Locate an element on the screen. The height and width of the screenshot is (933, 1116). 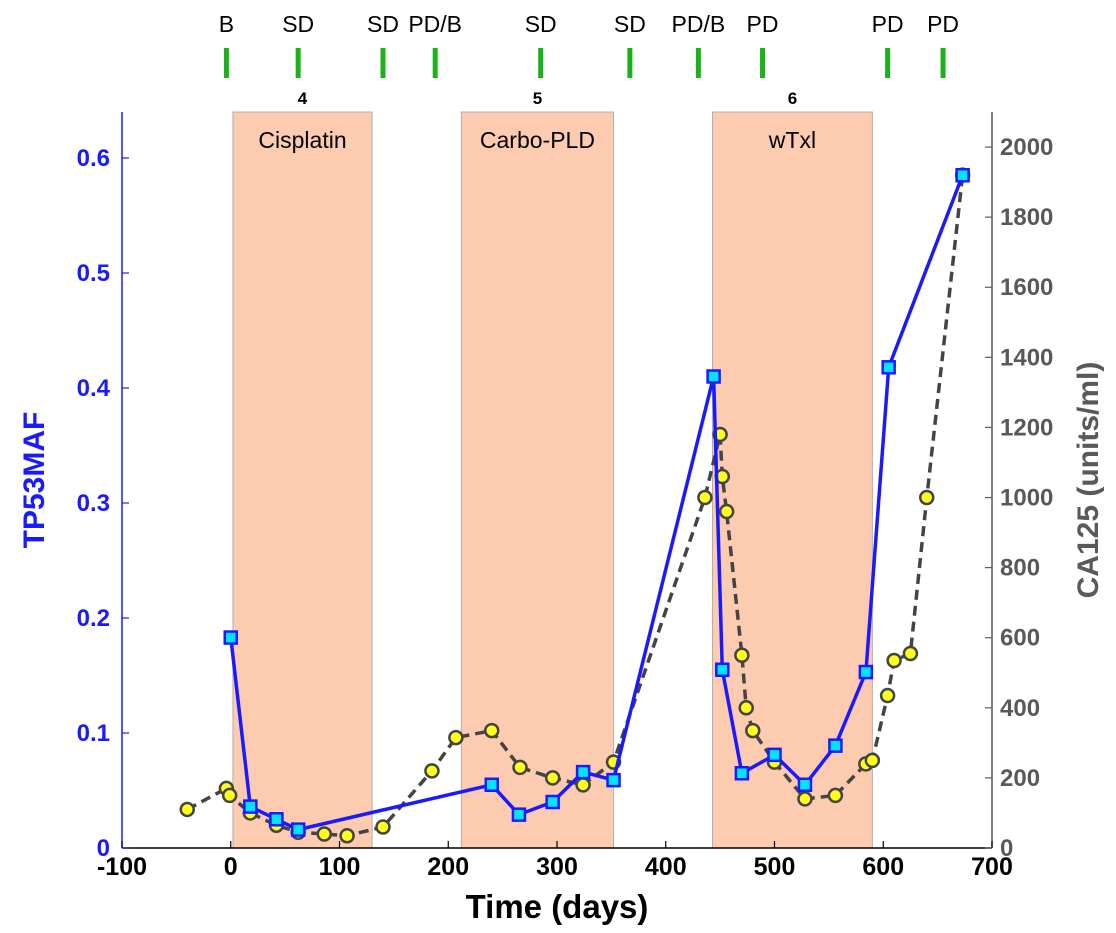
y-tick-label-left: 0.5 is located at coordinates (93, 273).